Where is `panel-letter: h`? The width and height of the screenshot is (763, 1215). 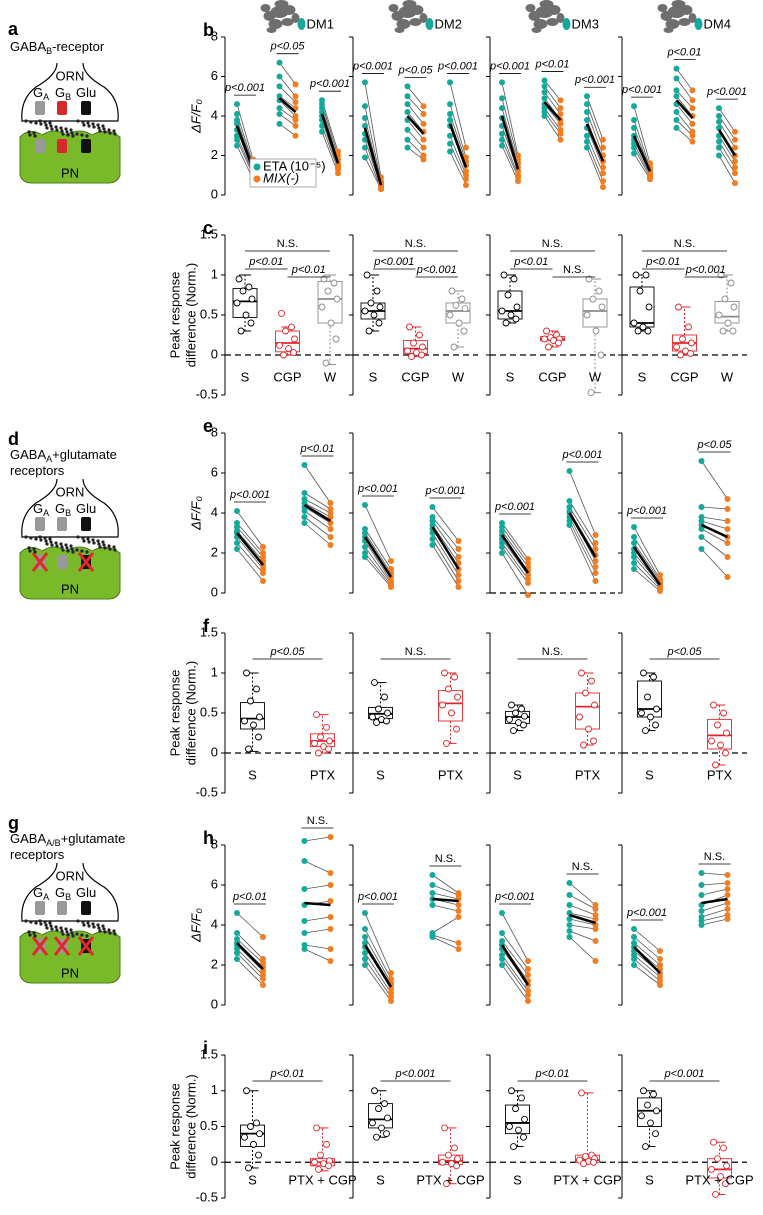
panel-letter: h is located at coordinates (208, 838).